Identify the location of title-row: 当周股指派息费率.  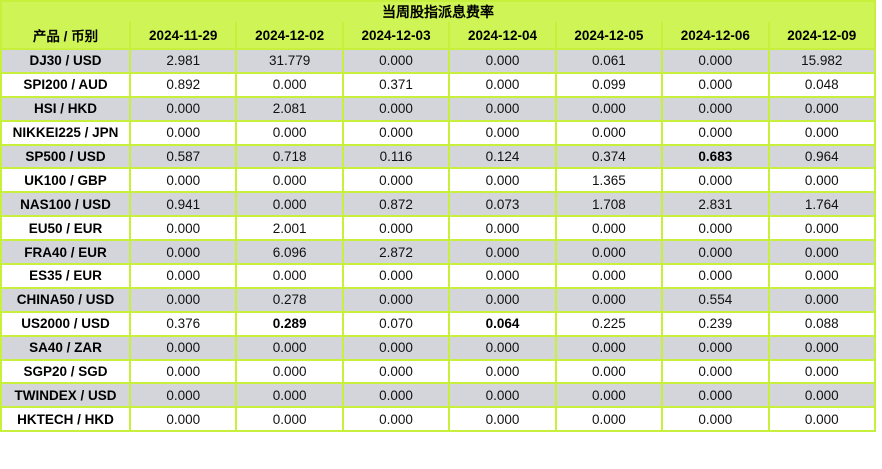
(438, 11).